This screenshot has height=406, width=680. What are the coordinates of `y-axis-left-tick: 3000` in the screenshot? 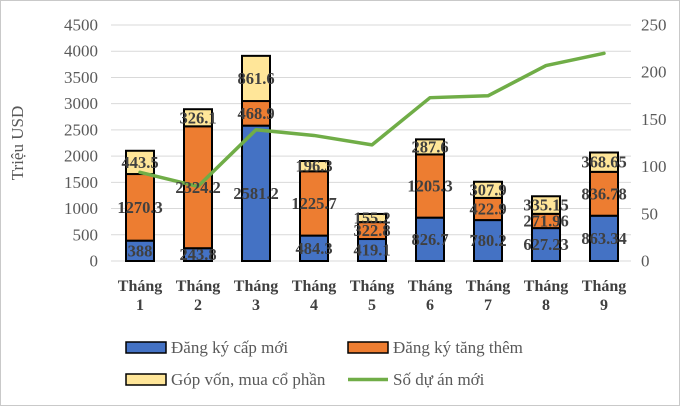 It's located at (81, 103).